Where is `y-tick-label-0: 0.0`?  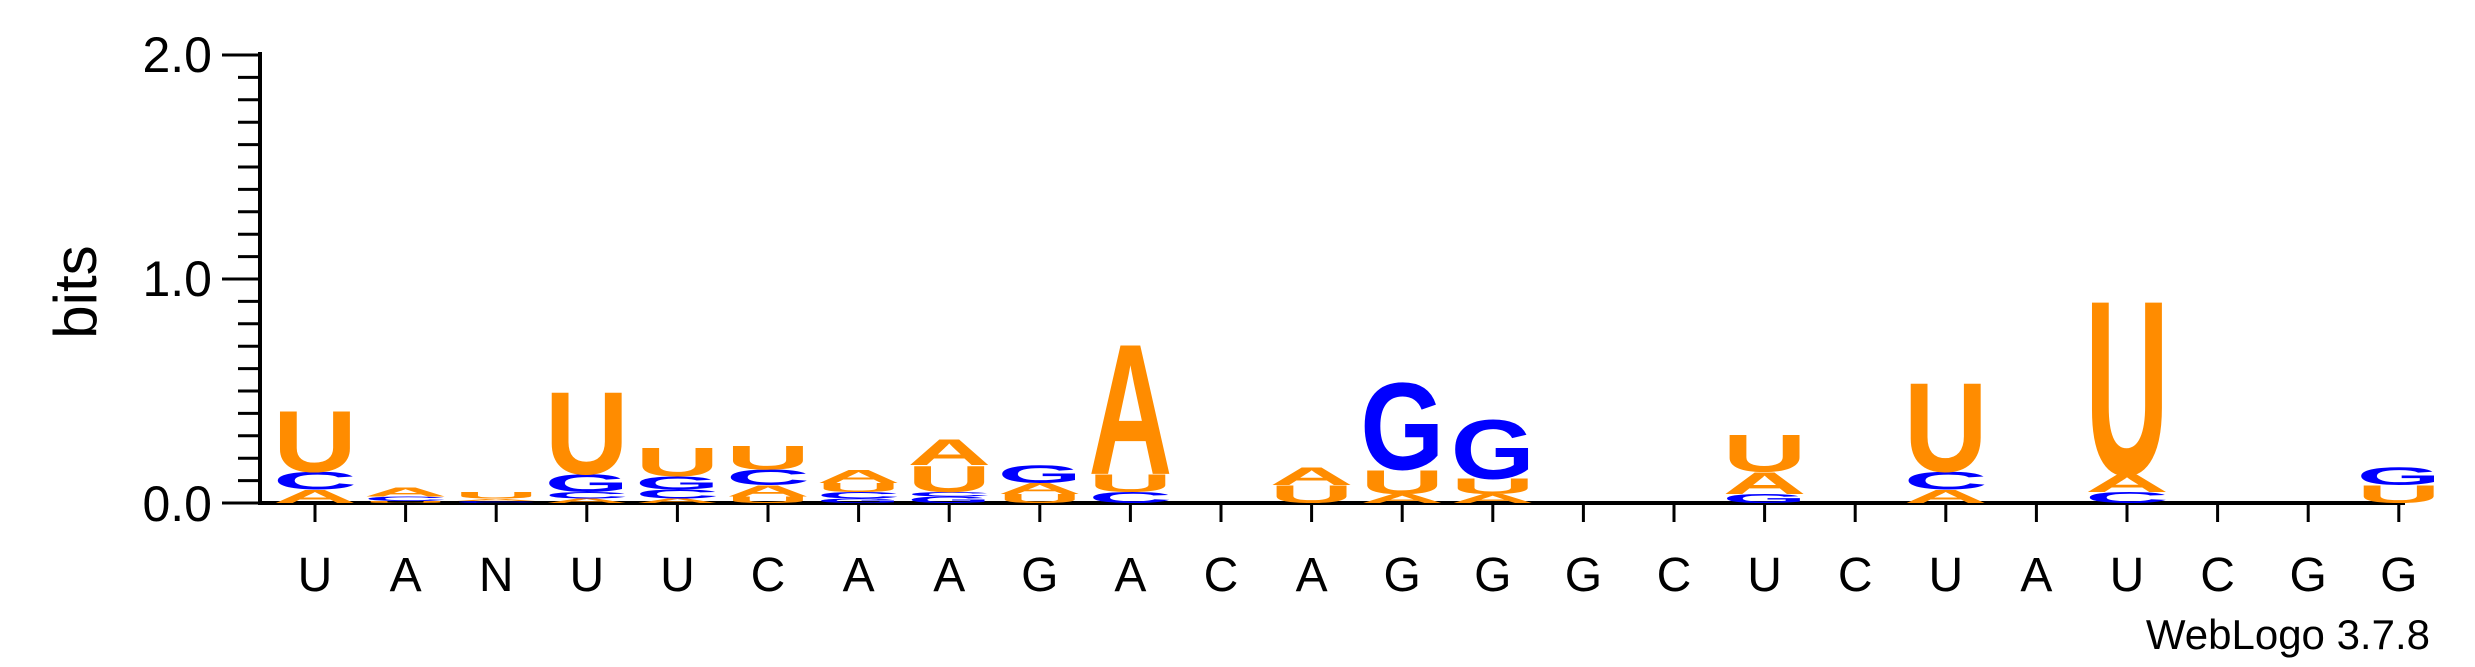
y-tick-label-0: 0.0 is located at coordinates (177, 504).